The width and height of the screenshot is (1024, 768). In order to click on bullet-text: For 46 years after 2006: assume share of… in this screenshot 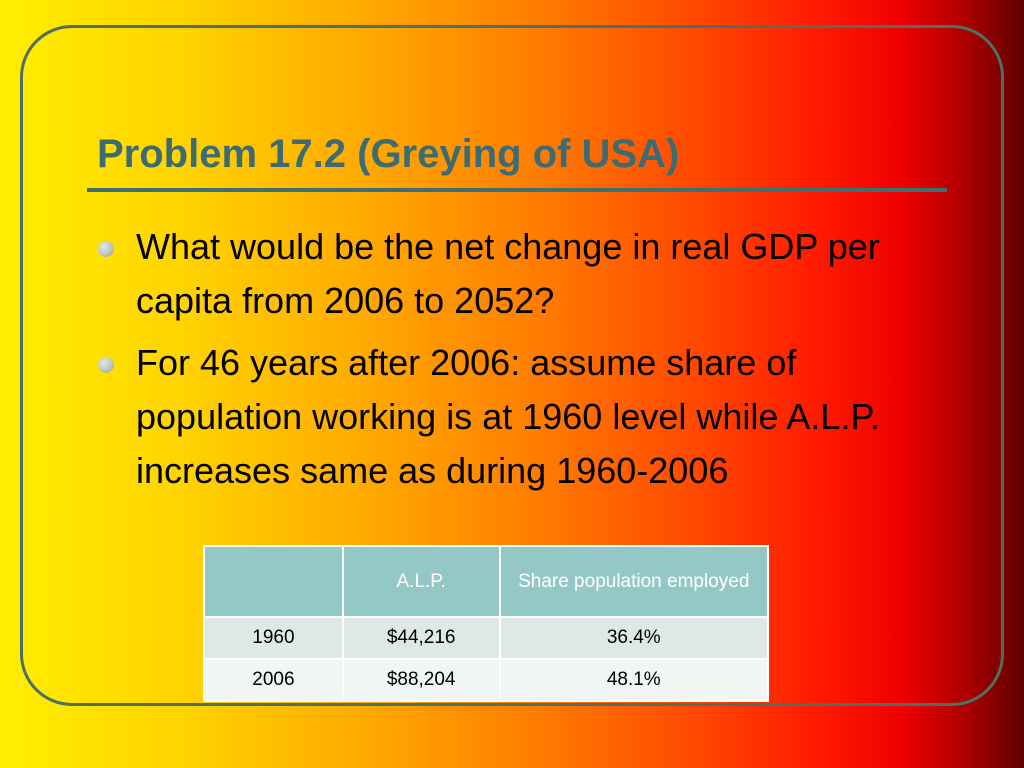, I will do `click(508, 416)`.